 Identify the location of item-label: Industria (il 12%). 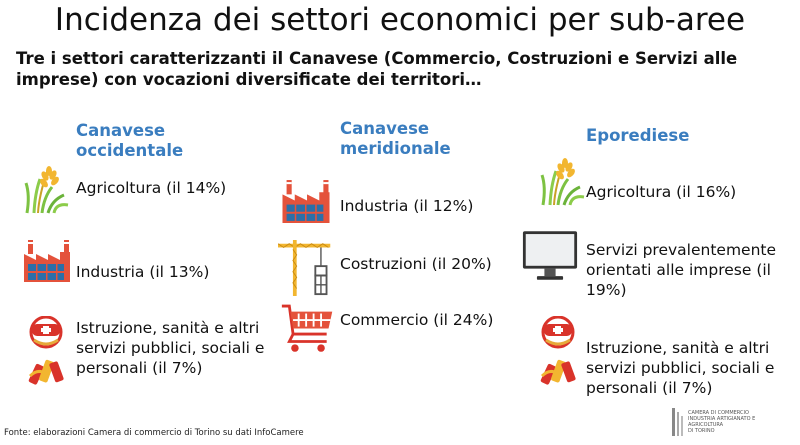
(407, 206).